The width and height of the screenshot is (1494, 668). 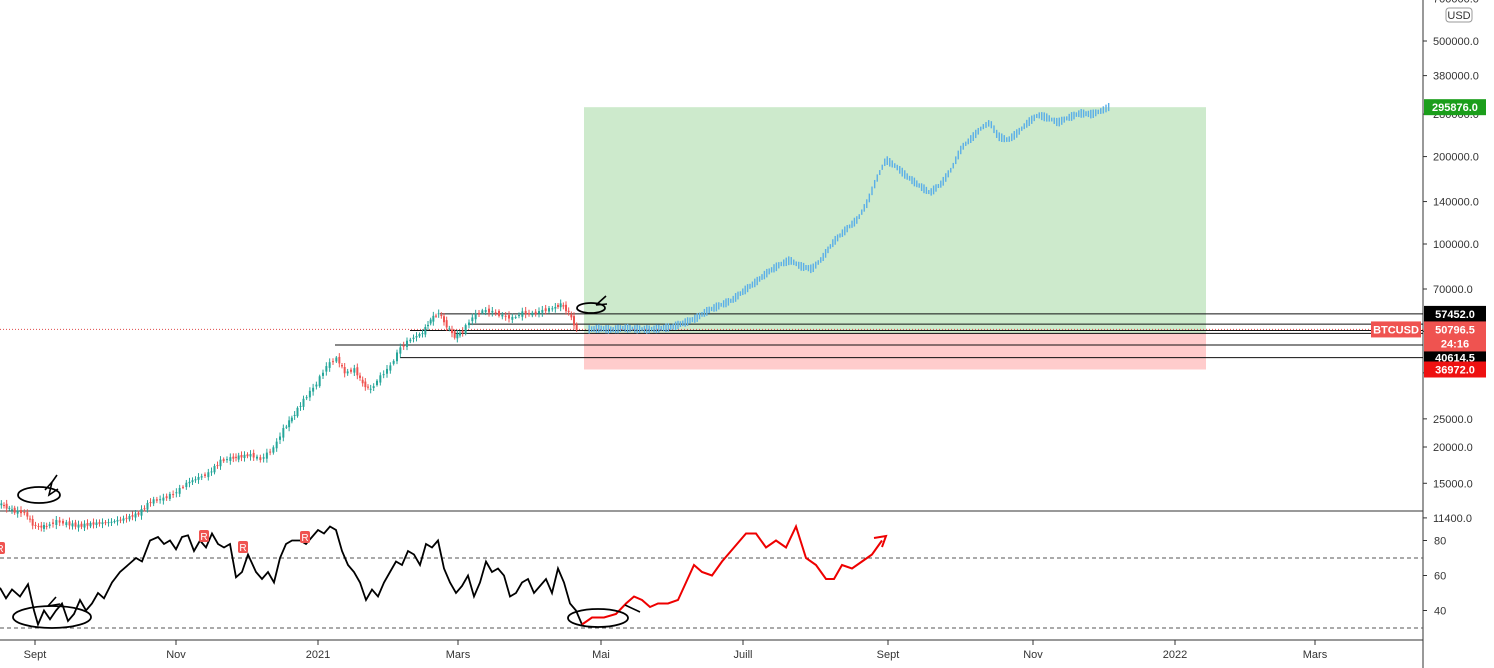 What do you see at coordinates (676, 650) in the screenshot?
I see `time-axis: Sept Nov 2021 Mars Mai Juill Sept Nov 2022 Mars` at bounding box center [676, 650].